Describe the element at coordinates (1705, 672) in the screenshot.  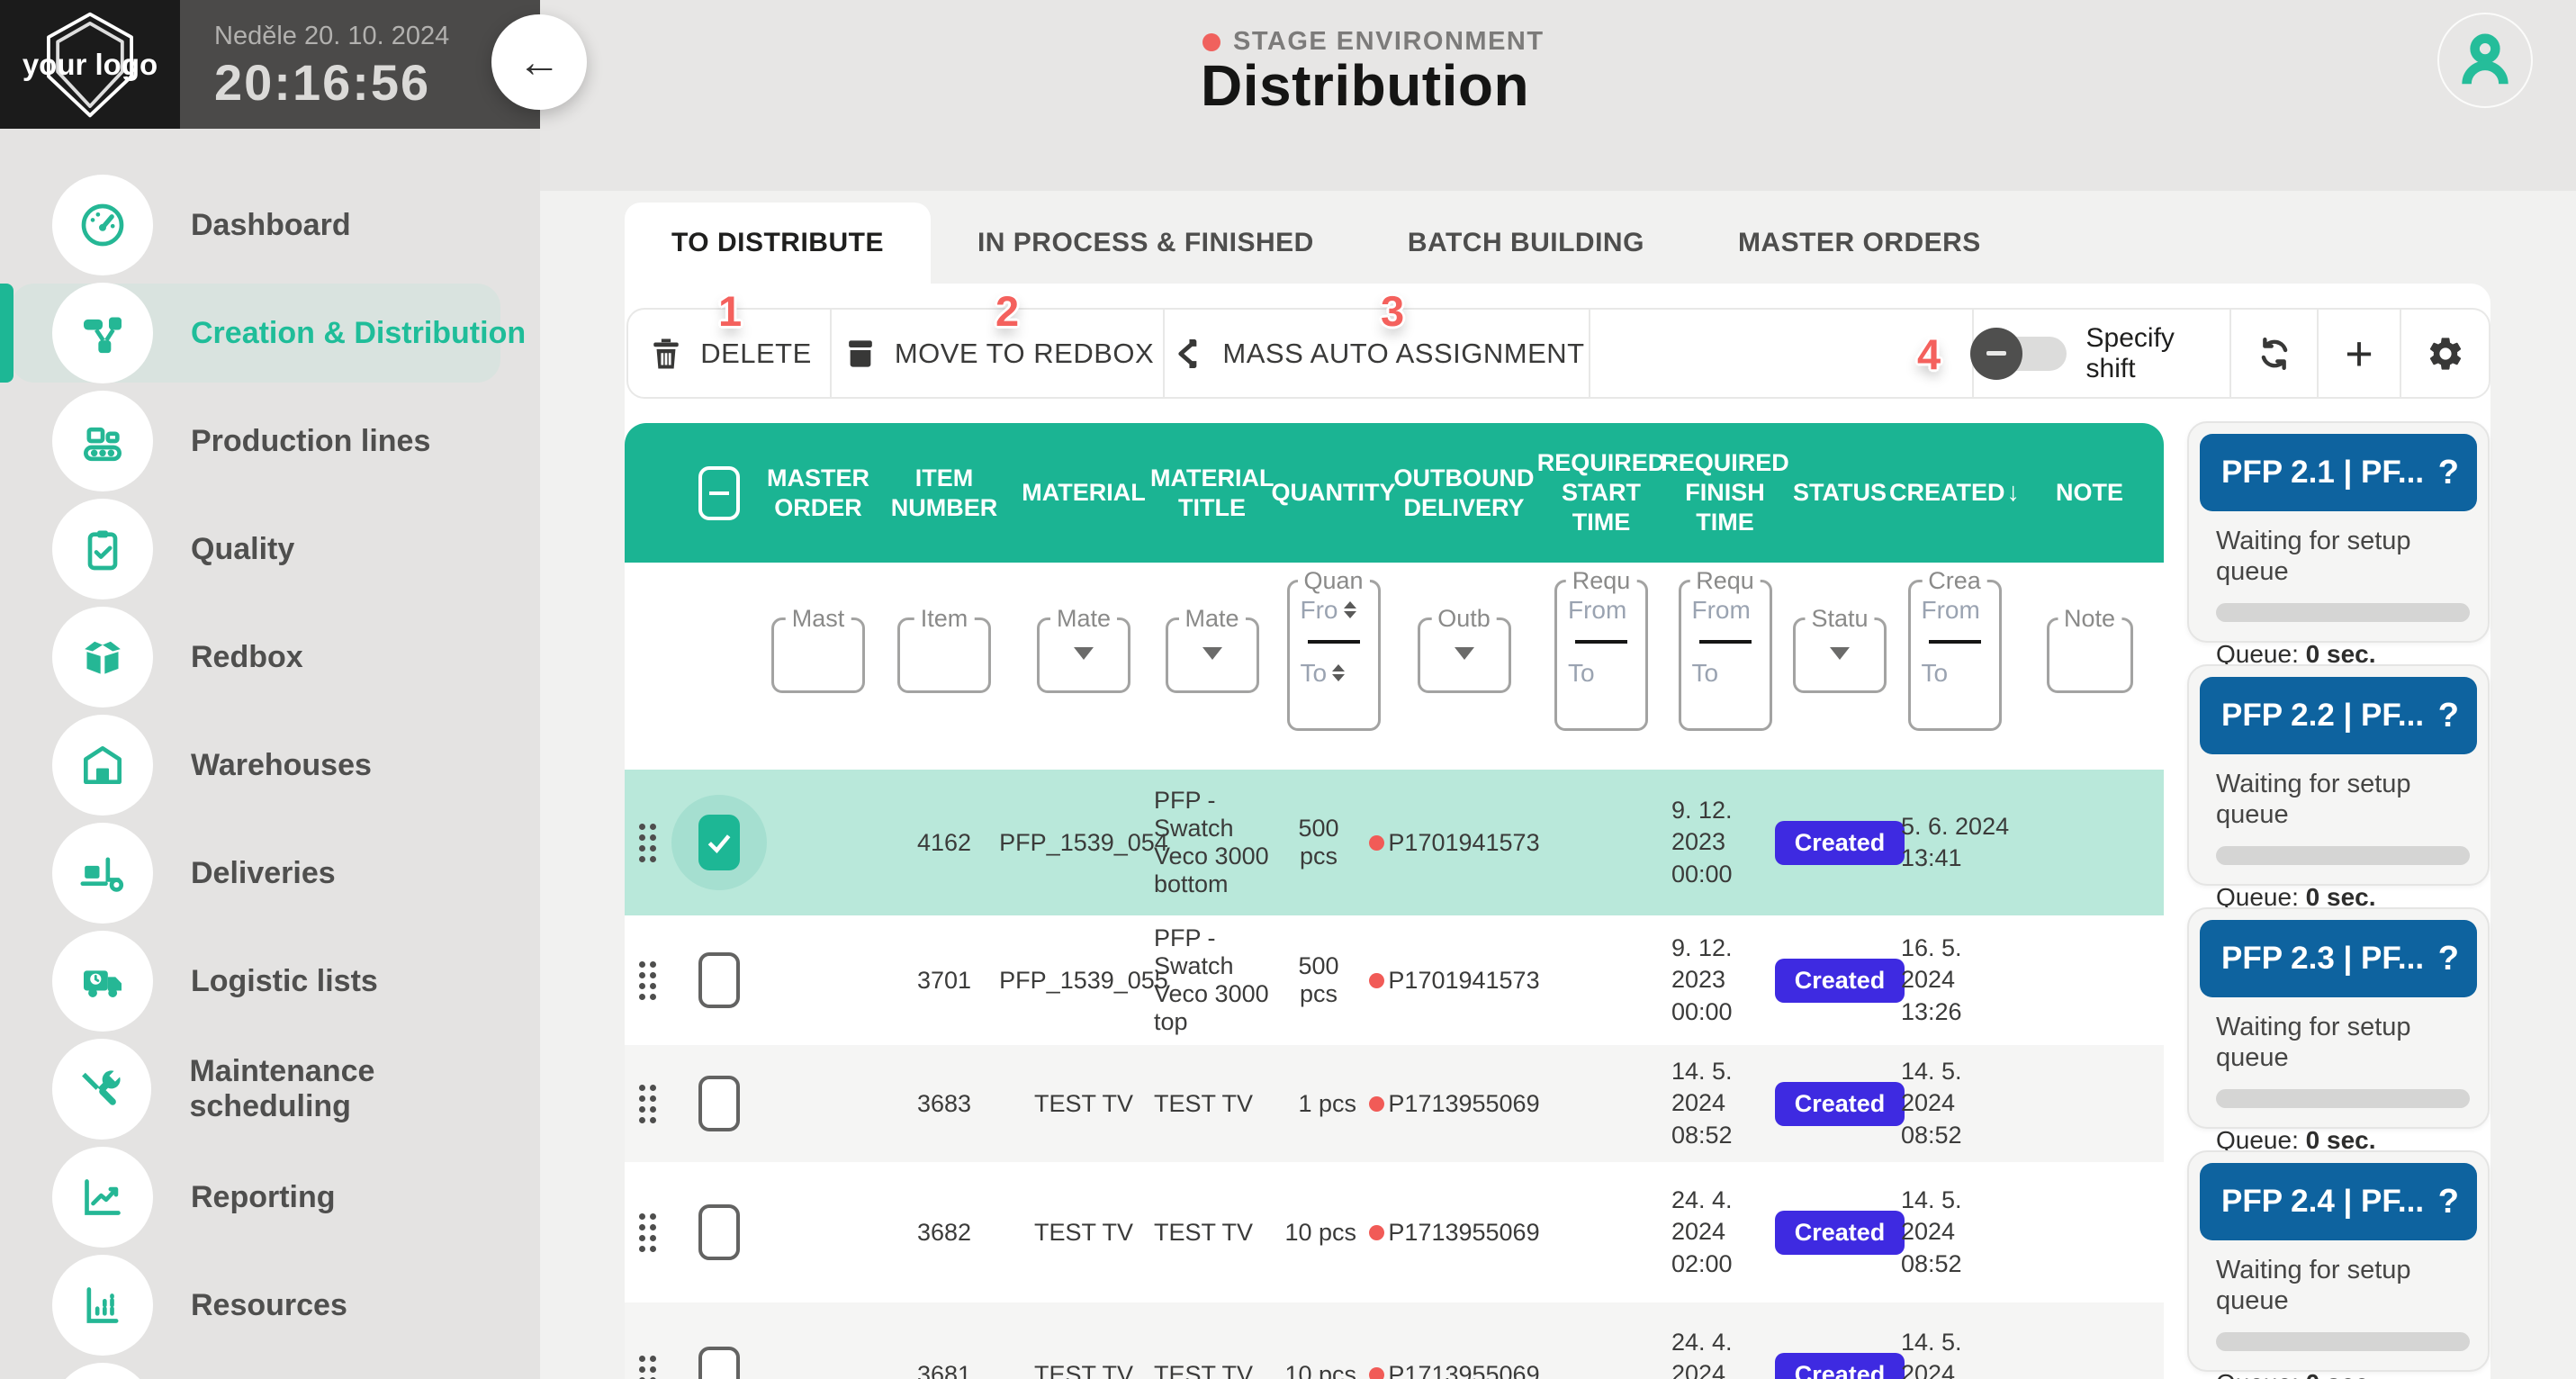
I see `to-placeholder: To` at that location.